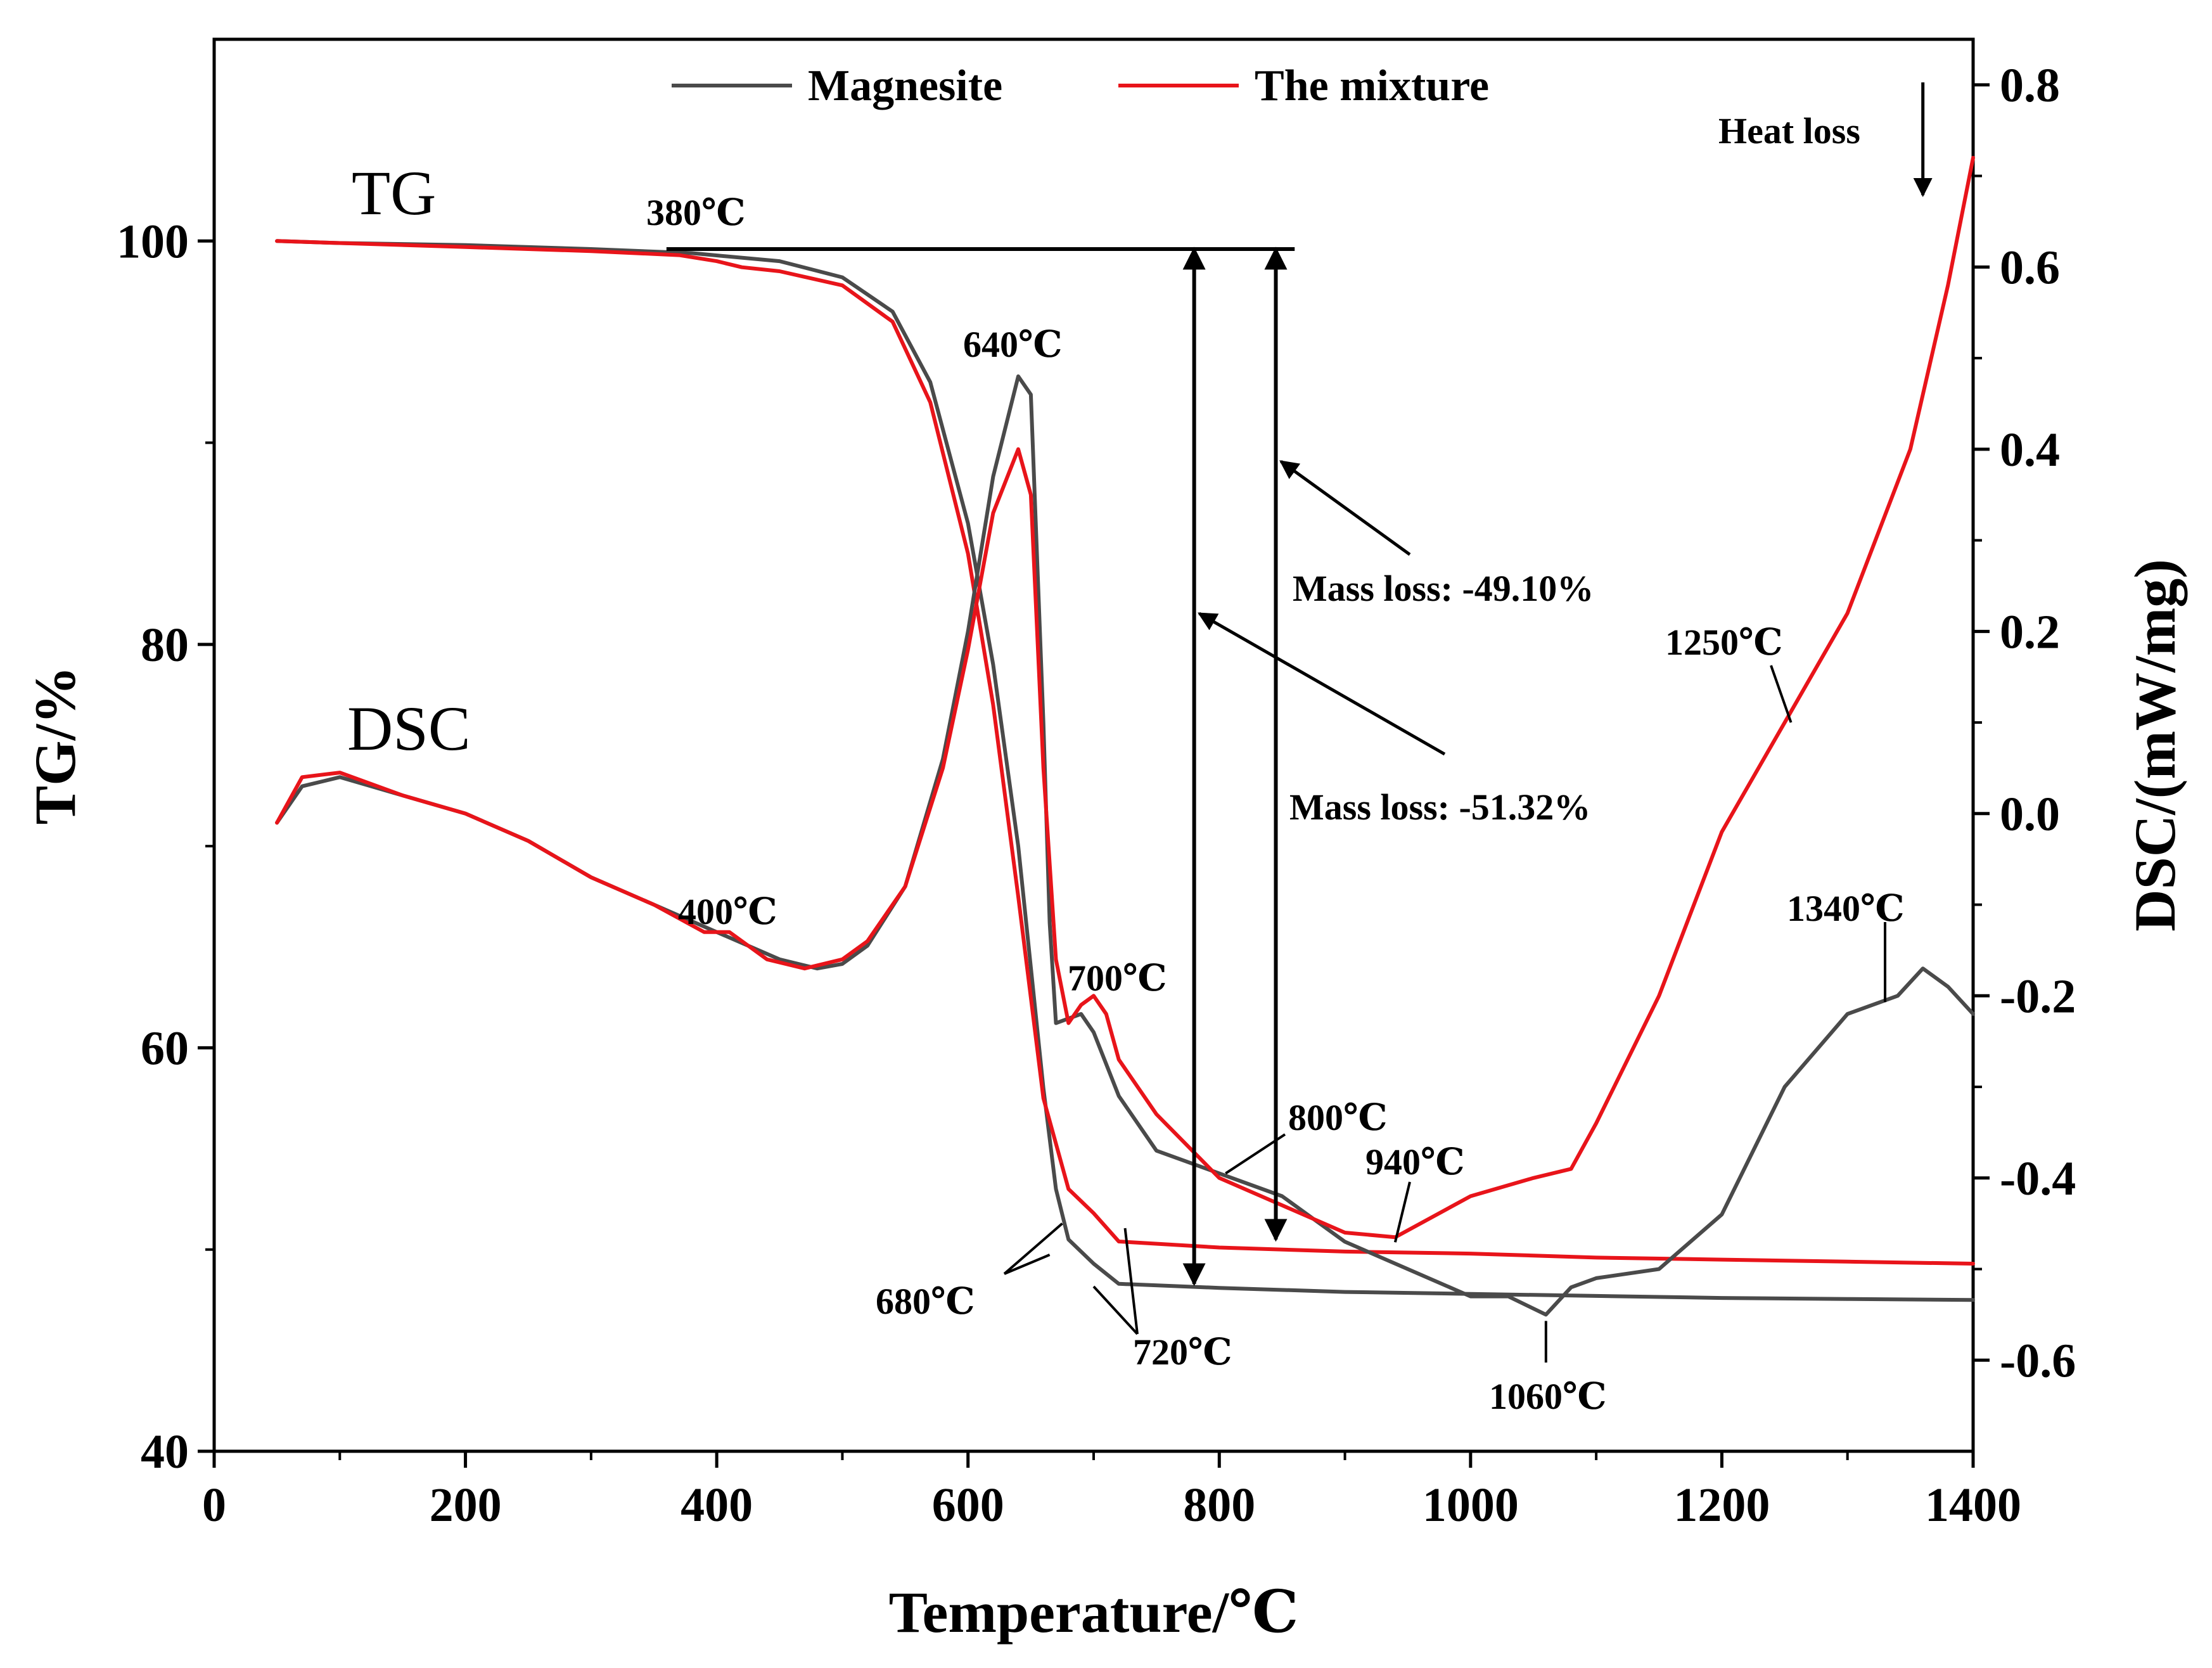 The height and width of the screenshot is (1668, 2212). What do you see at coordinates (1724, 642) in the screenshot?
I see `annotation-1250c: 1250℃` at bounding box center [1724, 642].